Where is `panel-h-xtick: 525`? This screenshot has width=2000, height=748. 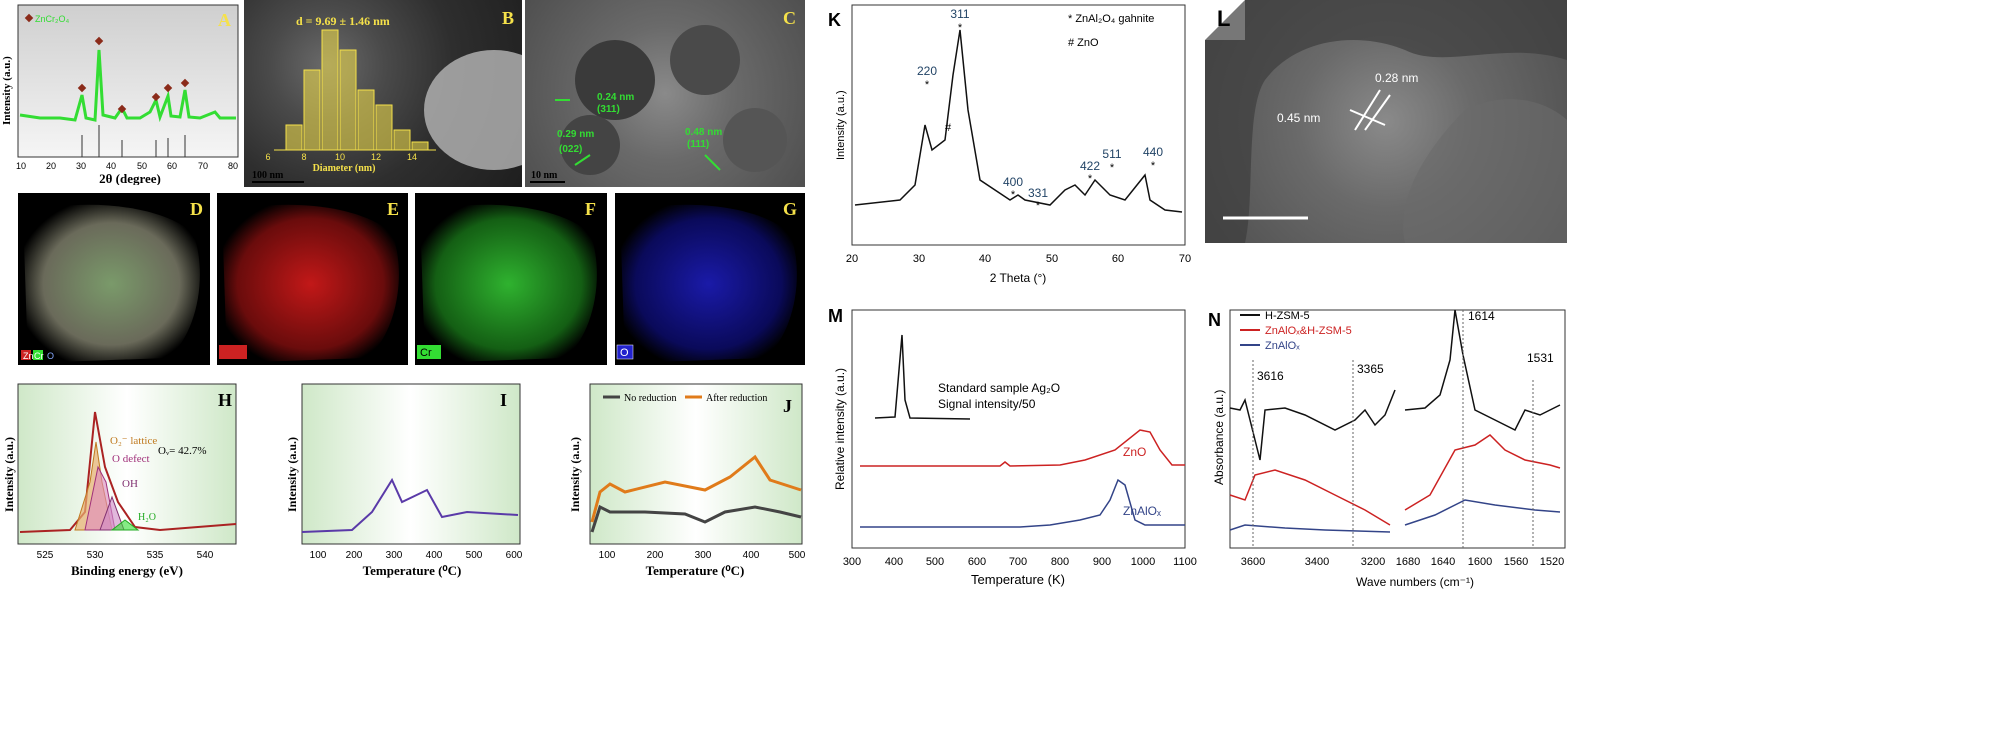
panel-h-xtick: 525 is located at coordinates (45, 555).